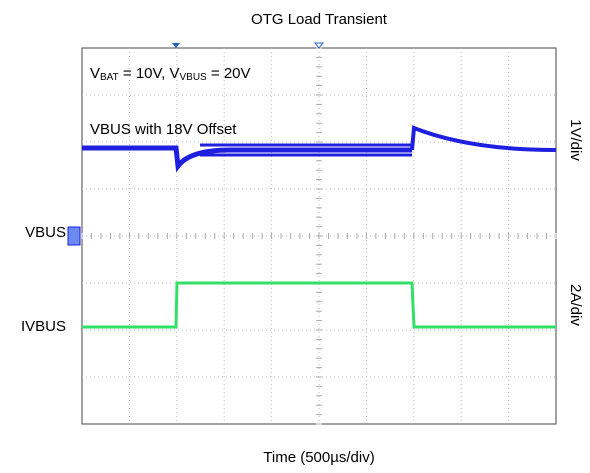  Describe the element at coordinates (43, 326) in the screenshot. I see `channel-label: IVBUS` at that location.